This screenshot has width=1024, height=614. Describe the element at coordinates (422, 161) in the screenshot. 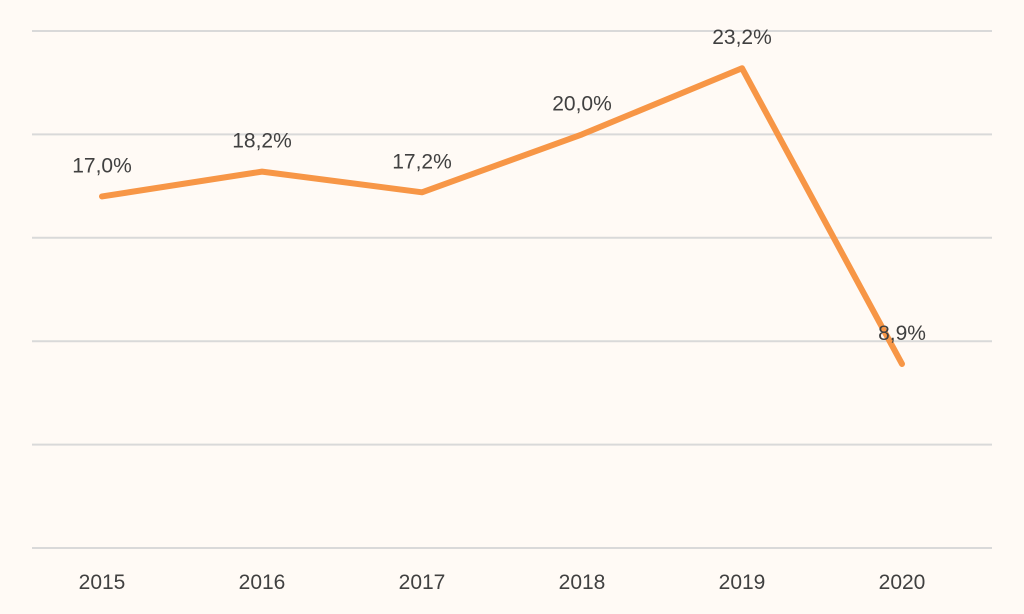

I see `data-label: 17,2%` at that location.